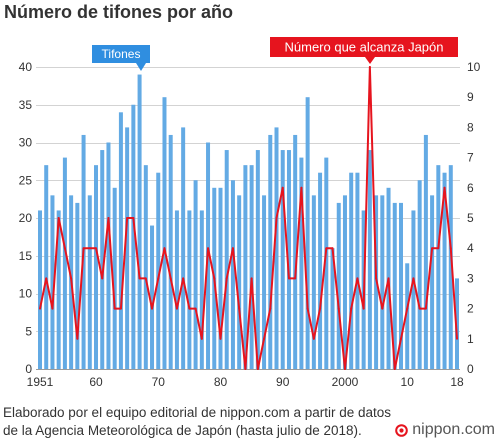  I want to click on left-axis-tick-label: 35, so click(26, 105).